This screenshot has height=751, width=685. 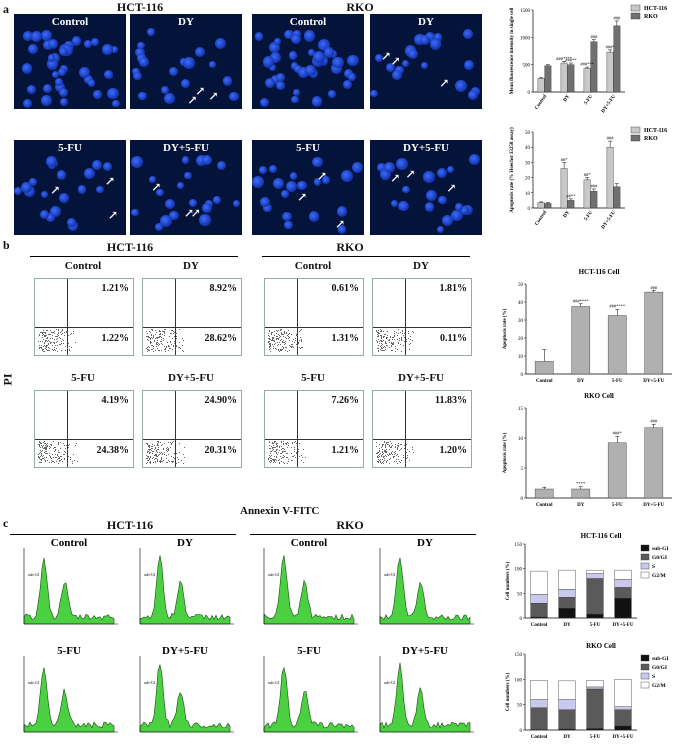 I want to click on legend-swatch, so click(x=635, y=130).